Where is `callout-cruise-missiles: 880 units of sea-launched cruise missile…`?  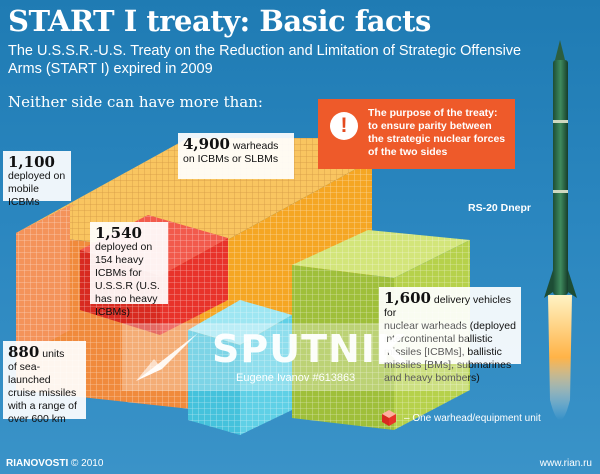
callout-cruise-missiles: 880 units of sea-launched cruise missile… is located at coordinates (44, 383).